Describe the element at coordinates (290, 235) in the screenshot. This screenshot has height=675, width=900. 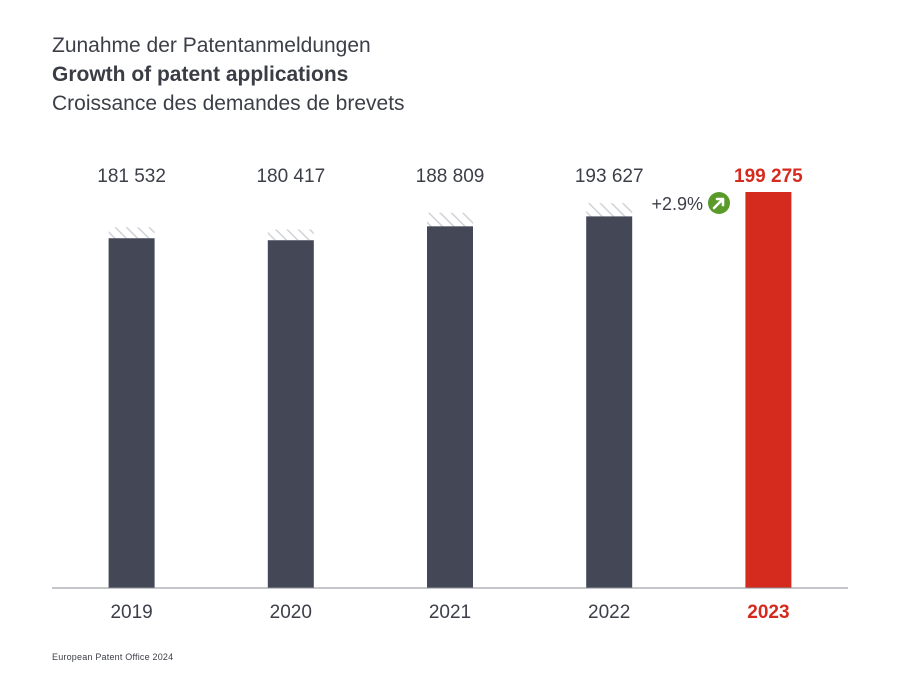
I see `bar-hatch-2020` at that location.